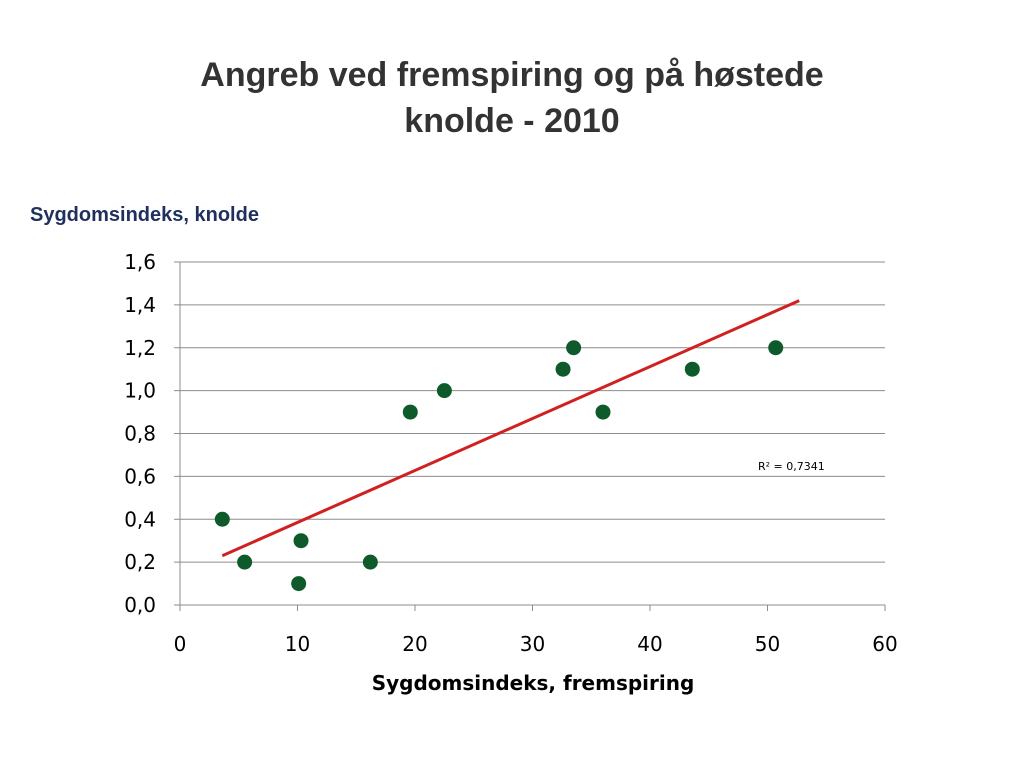 The height and width of the screenshot is (768, 1024). What do you see at coordinates (140, 348) in the screenshot?
I see `y-tick-label: 1,2` at bounding box center [140, 348].